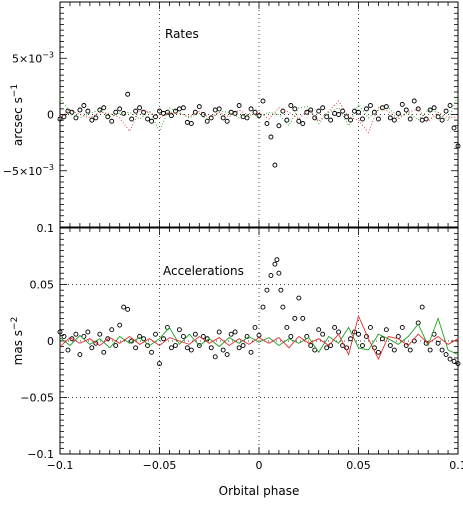  I want to click on y-tick-label: −0.1, so click(40, 454).